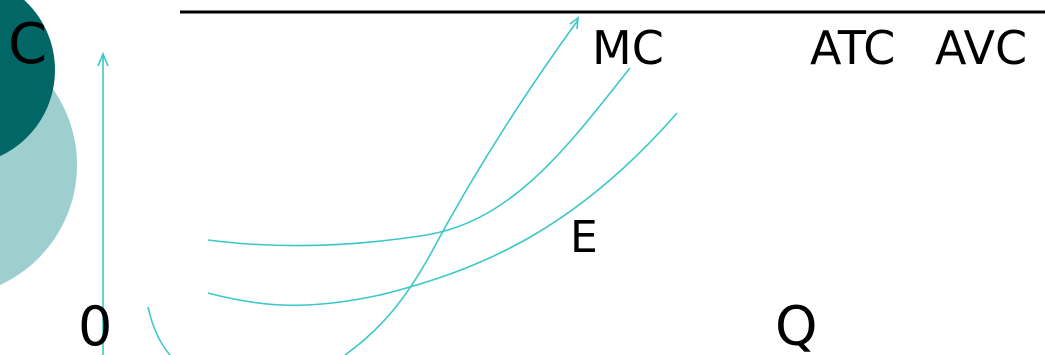 The image size is (1045, 355). I want to click on atc-label: ATC, so click(852, 48).